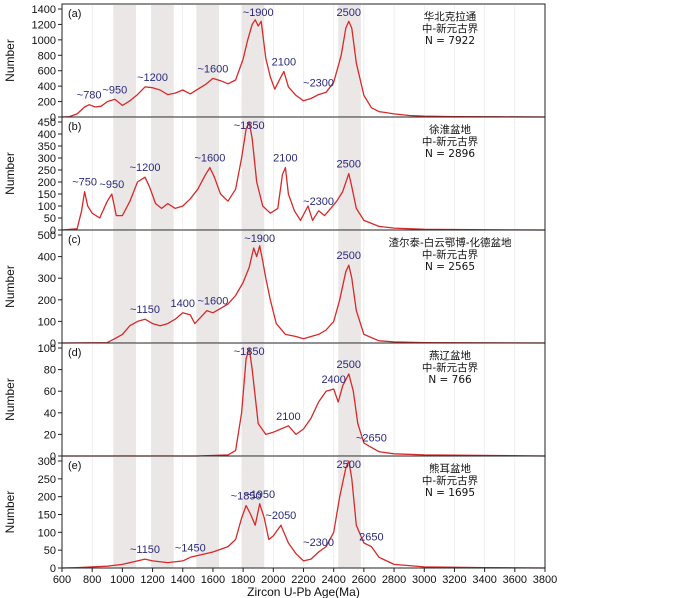 Image resolution: width=700 pixels, height=598 pixels. I want to click on x-tick-label: 2400, so click(333, 580).